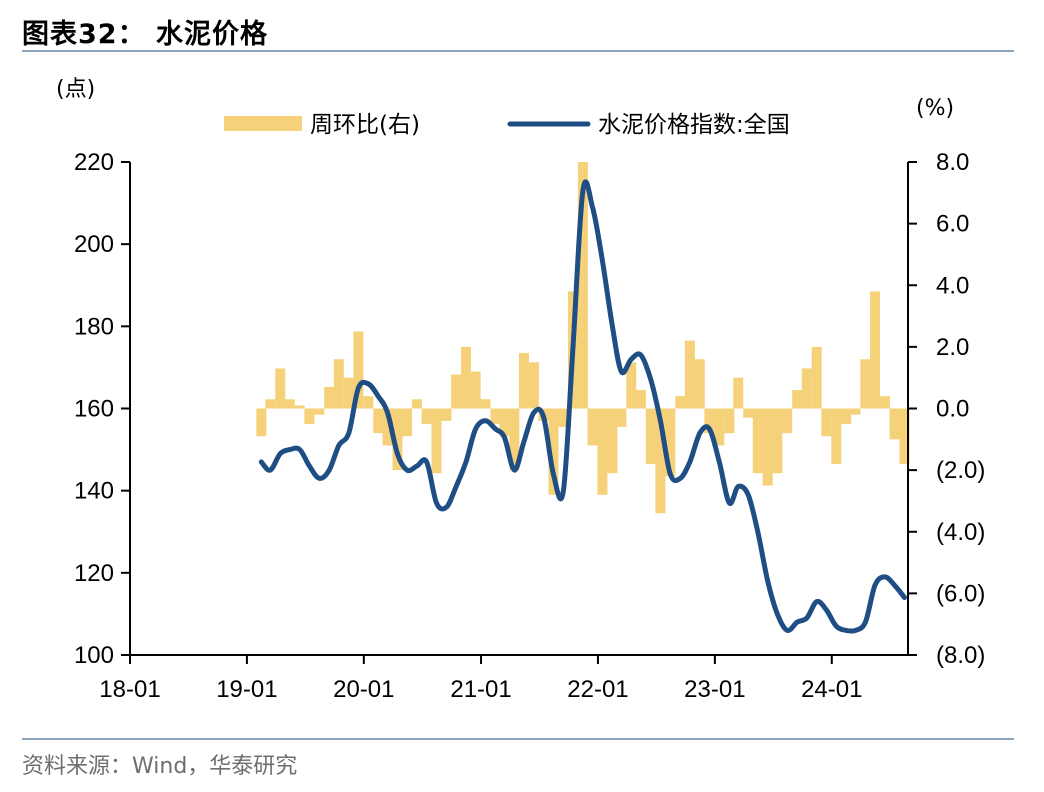 The image size is (1044, 792). What do you see at coordinates (145, 34) in the screenshot?
I see `figure-title: 图表32： 水泥价格` at bounding box center [145, 34].